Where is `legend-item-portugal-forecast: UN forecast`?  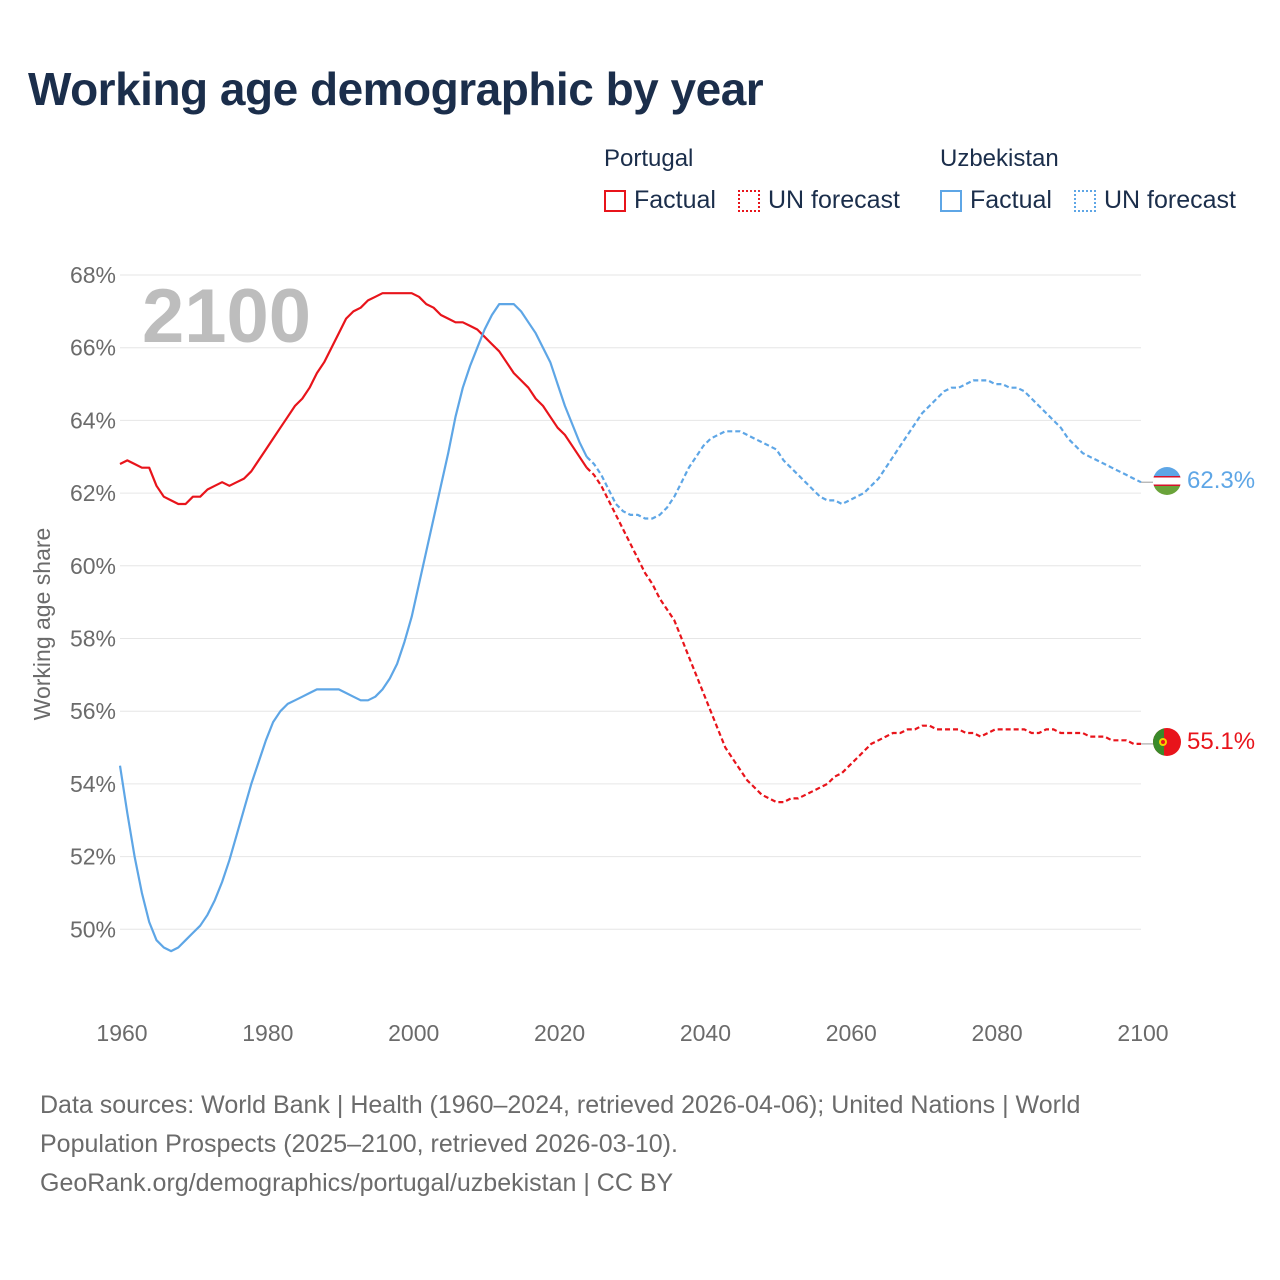
legend-item-portugal-forecast: UN forecast is located at coordinates (819, 200).